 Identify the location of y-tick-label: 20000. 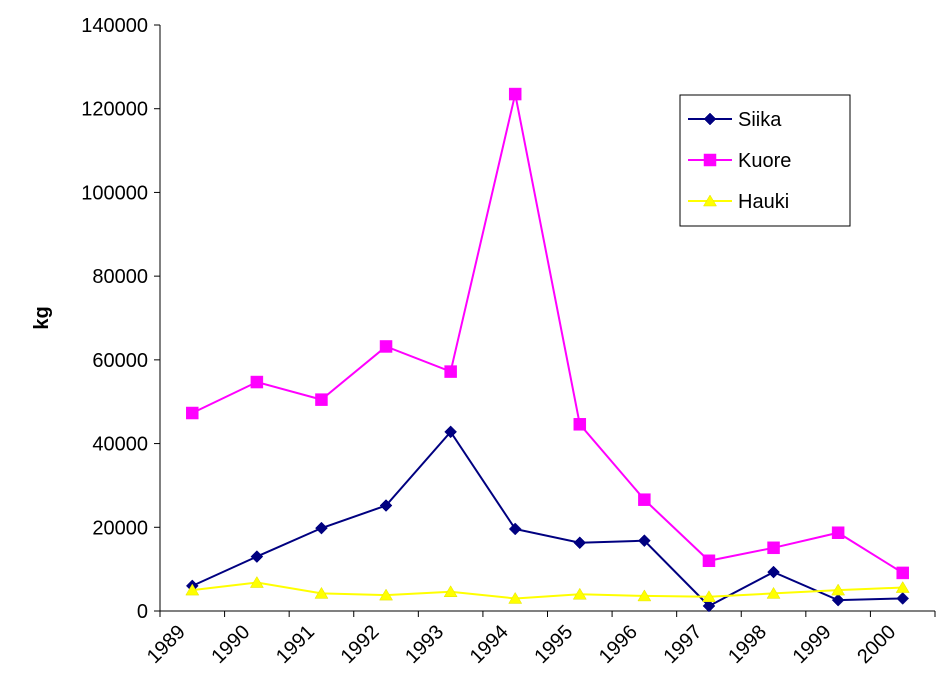
(120, 528).